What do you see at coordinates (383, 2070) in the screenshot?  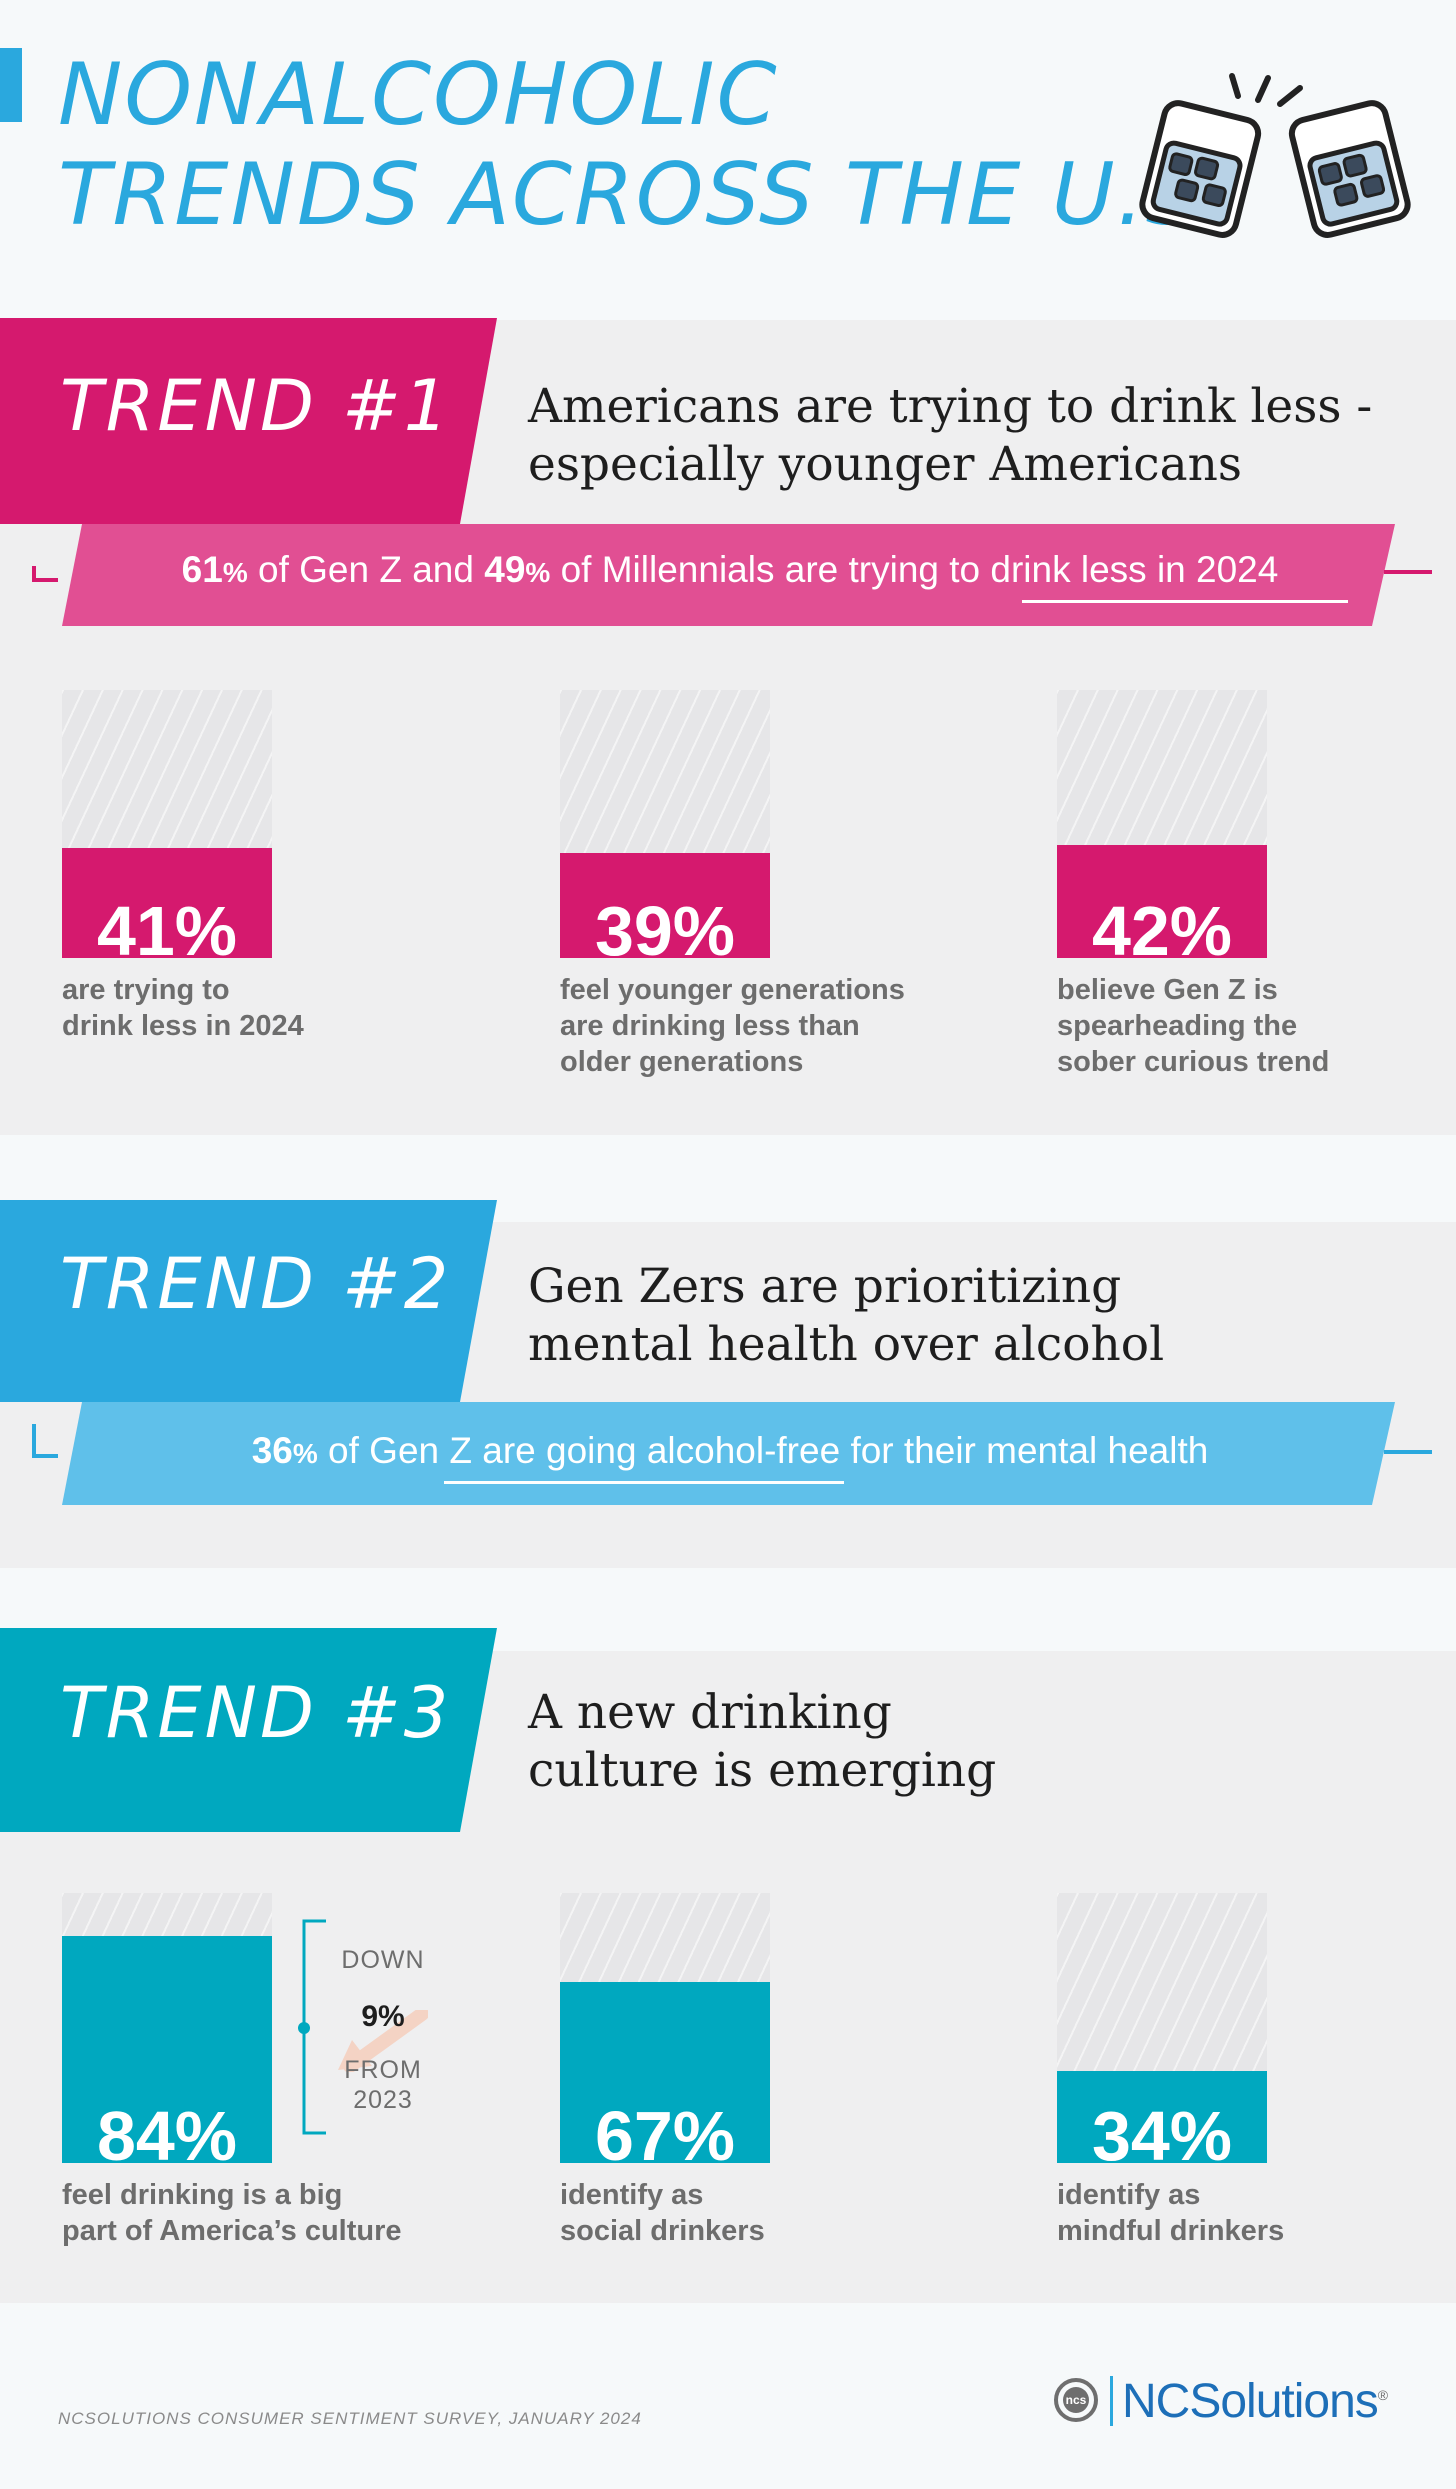 I see `annotation-line-from: FROM` at bounding box center [383, 2070].